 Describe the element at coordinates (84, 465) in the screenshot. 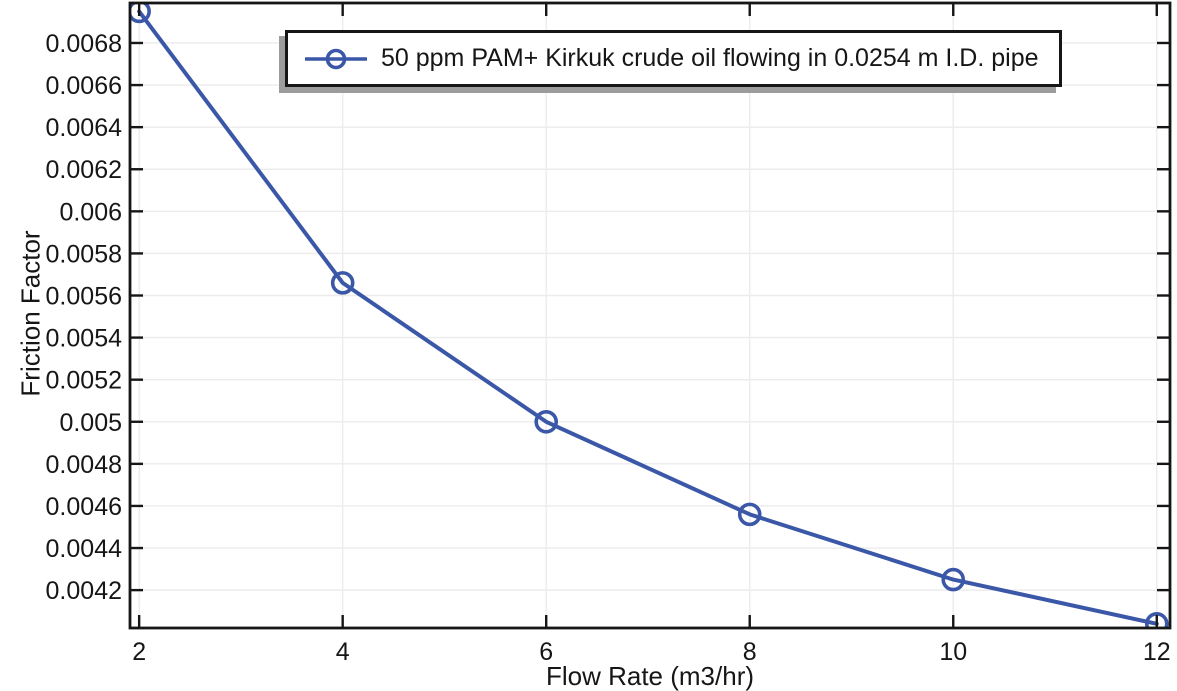

I see `y-tick-label: 0.0048` at that location.